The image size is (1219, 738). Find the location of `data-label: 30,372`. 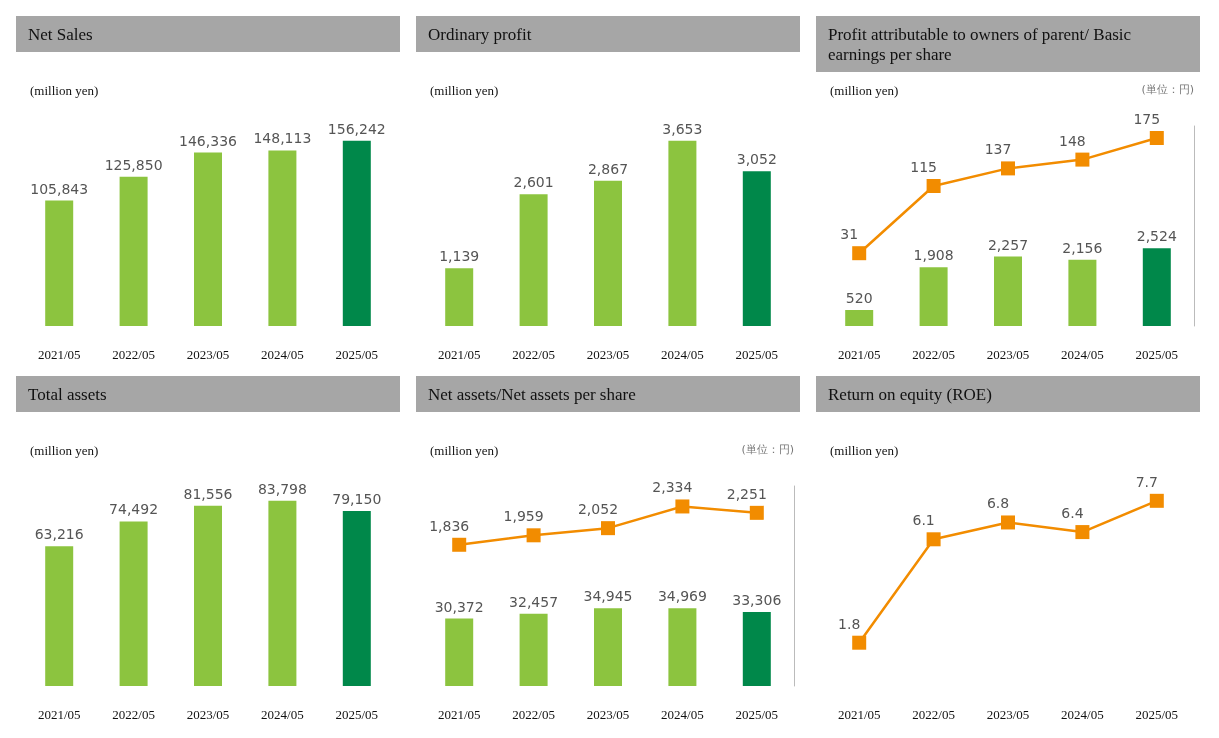

data-label: 30,372 is located at coordinates (459, 606).